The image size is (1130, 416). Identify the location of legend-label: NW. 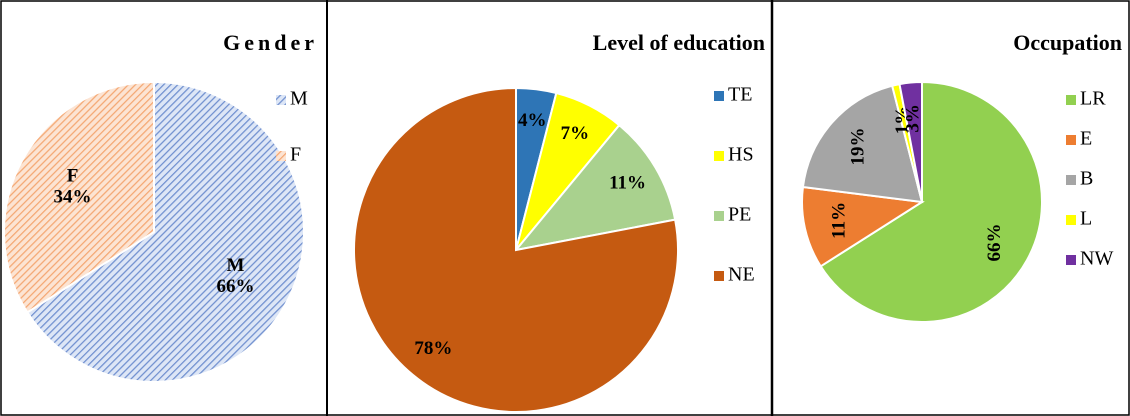
(1096, 259).